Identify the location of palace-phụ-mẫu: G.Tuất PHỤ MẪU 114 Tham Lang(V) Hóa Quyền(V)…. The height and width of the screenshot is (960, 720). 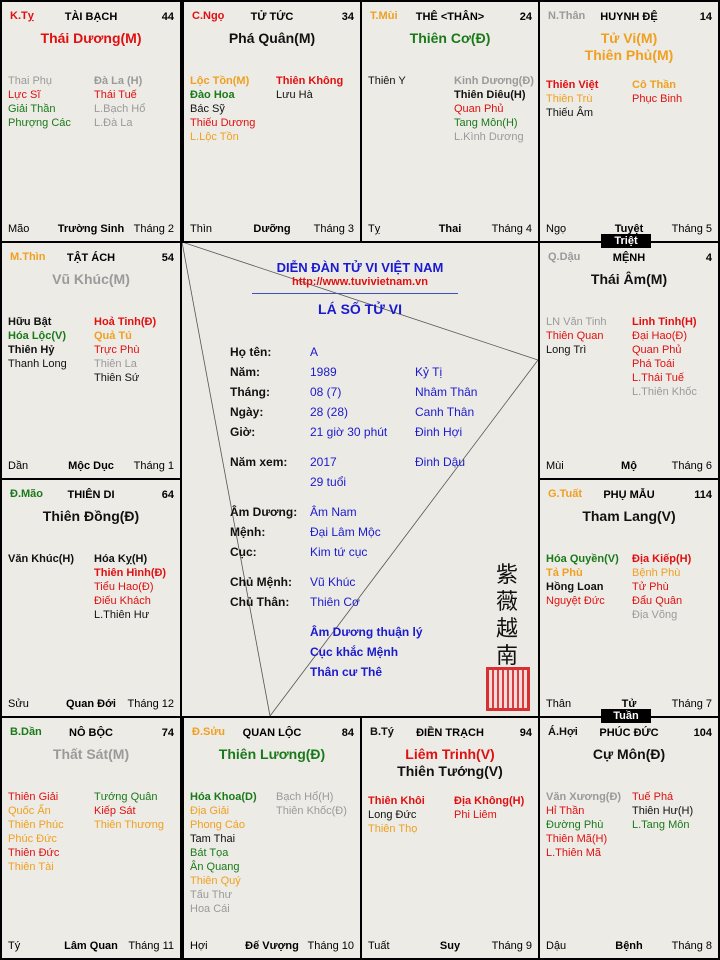
(629, 598).